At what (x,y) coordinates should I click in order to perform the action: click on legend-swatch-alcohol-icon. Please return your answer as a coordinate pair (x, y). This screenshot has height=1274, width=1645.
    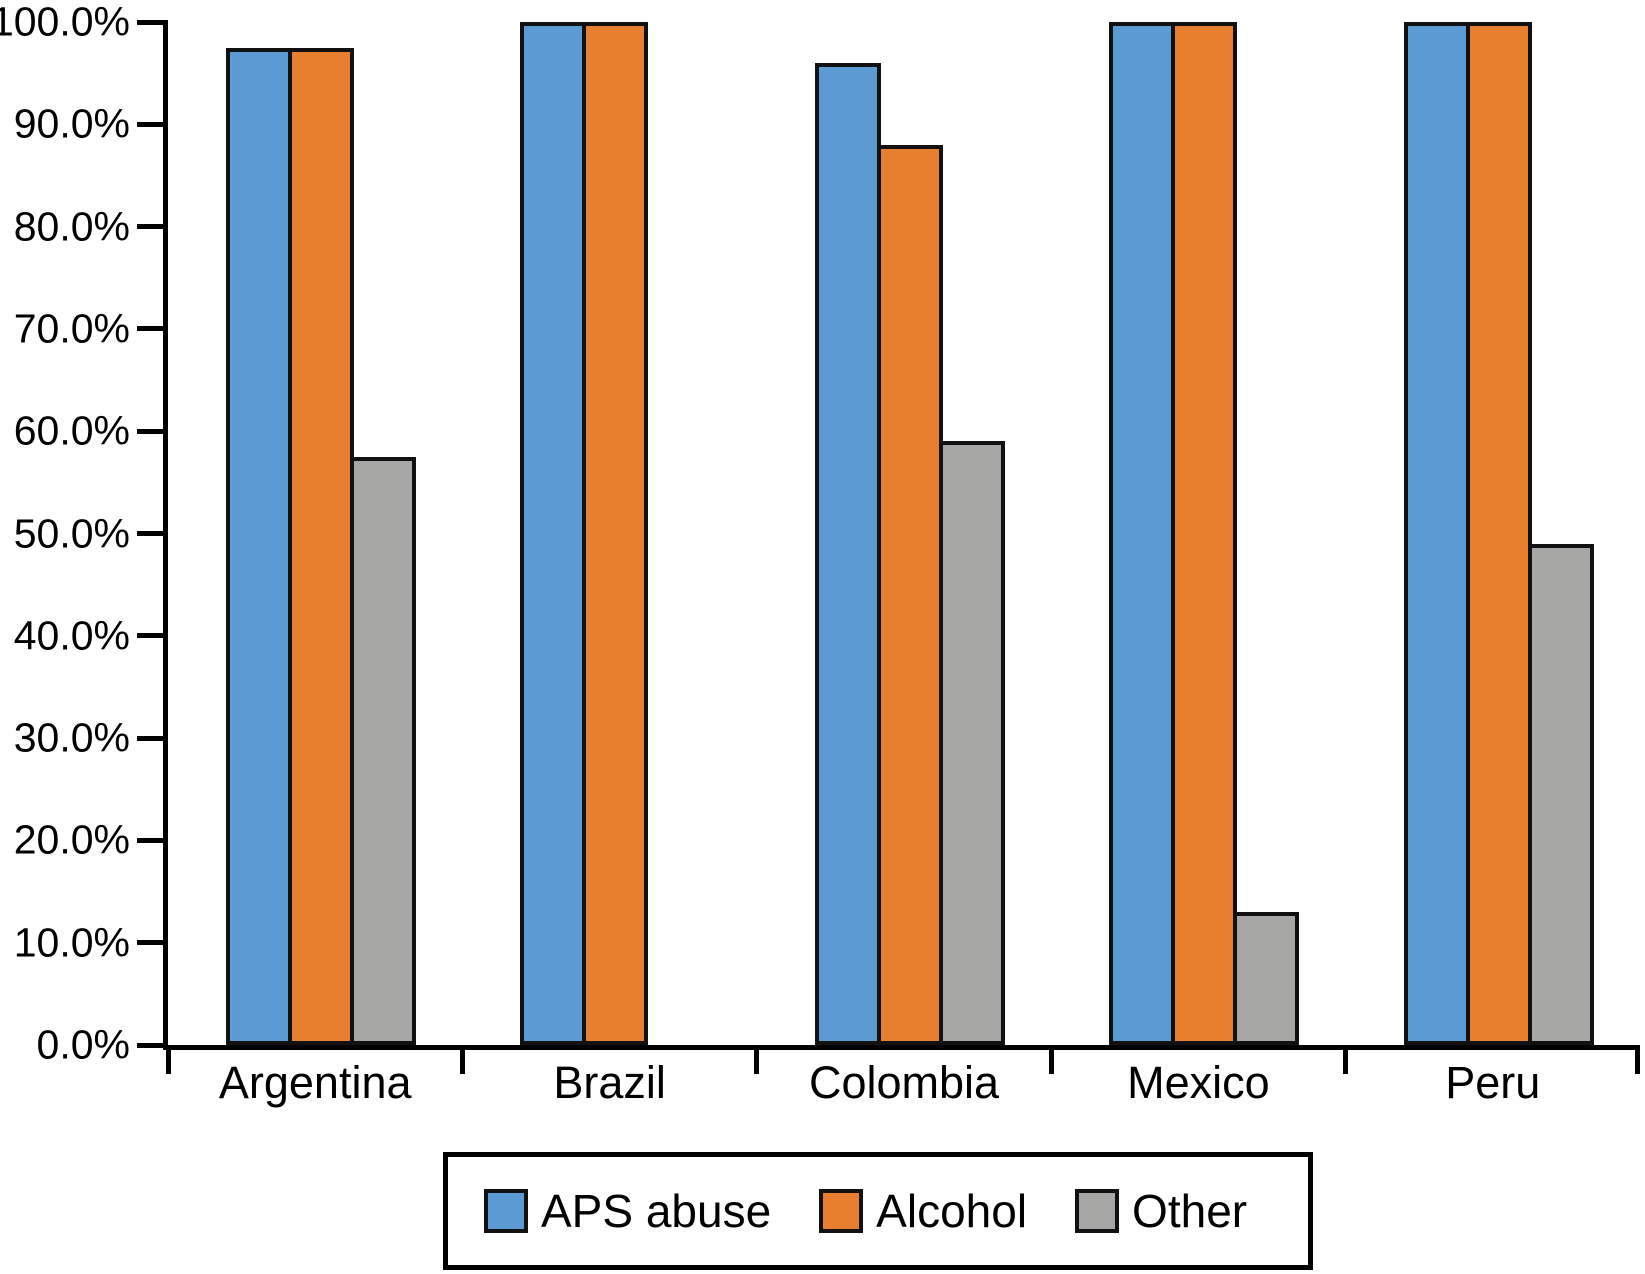
    Looking at the image, I should click on (841, 1211).